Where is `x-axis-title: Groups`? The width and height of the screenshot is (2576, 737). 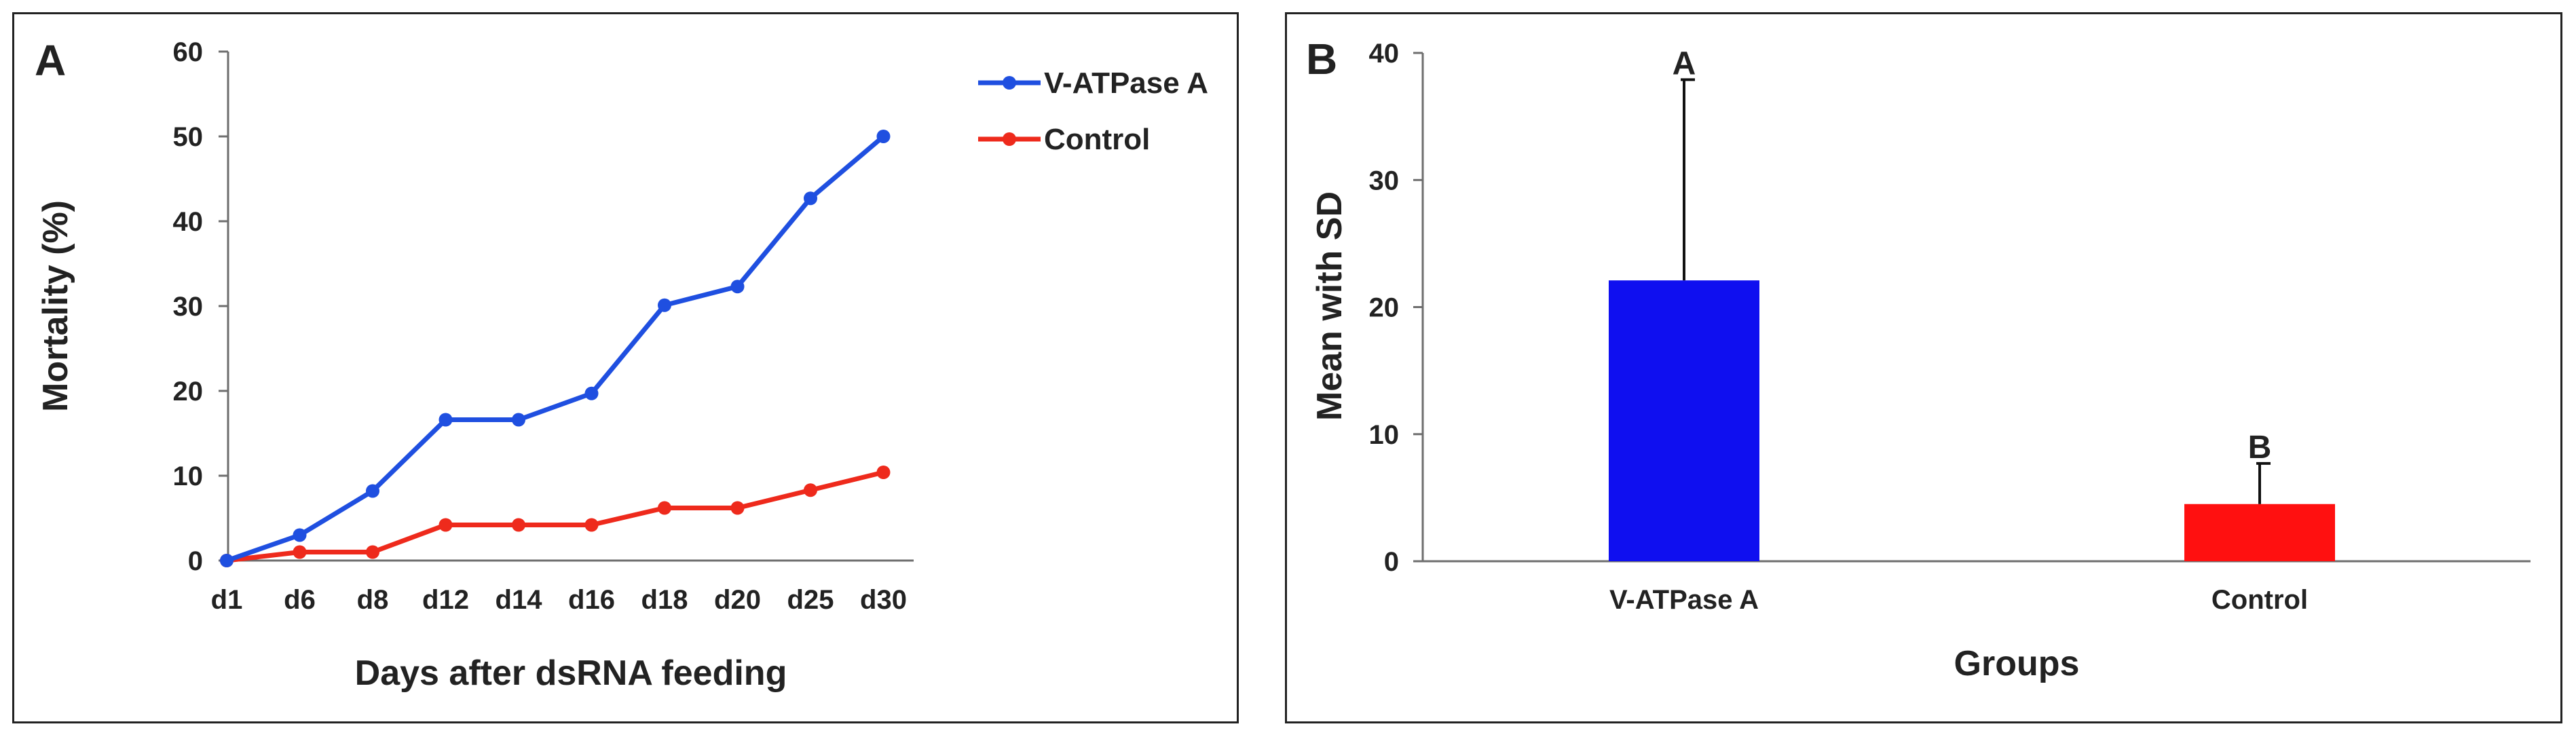
x-axis-title: Groups is located at coordinates (2017, 663).